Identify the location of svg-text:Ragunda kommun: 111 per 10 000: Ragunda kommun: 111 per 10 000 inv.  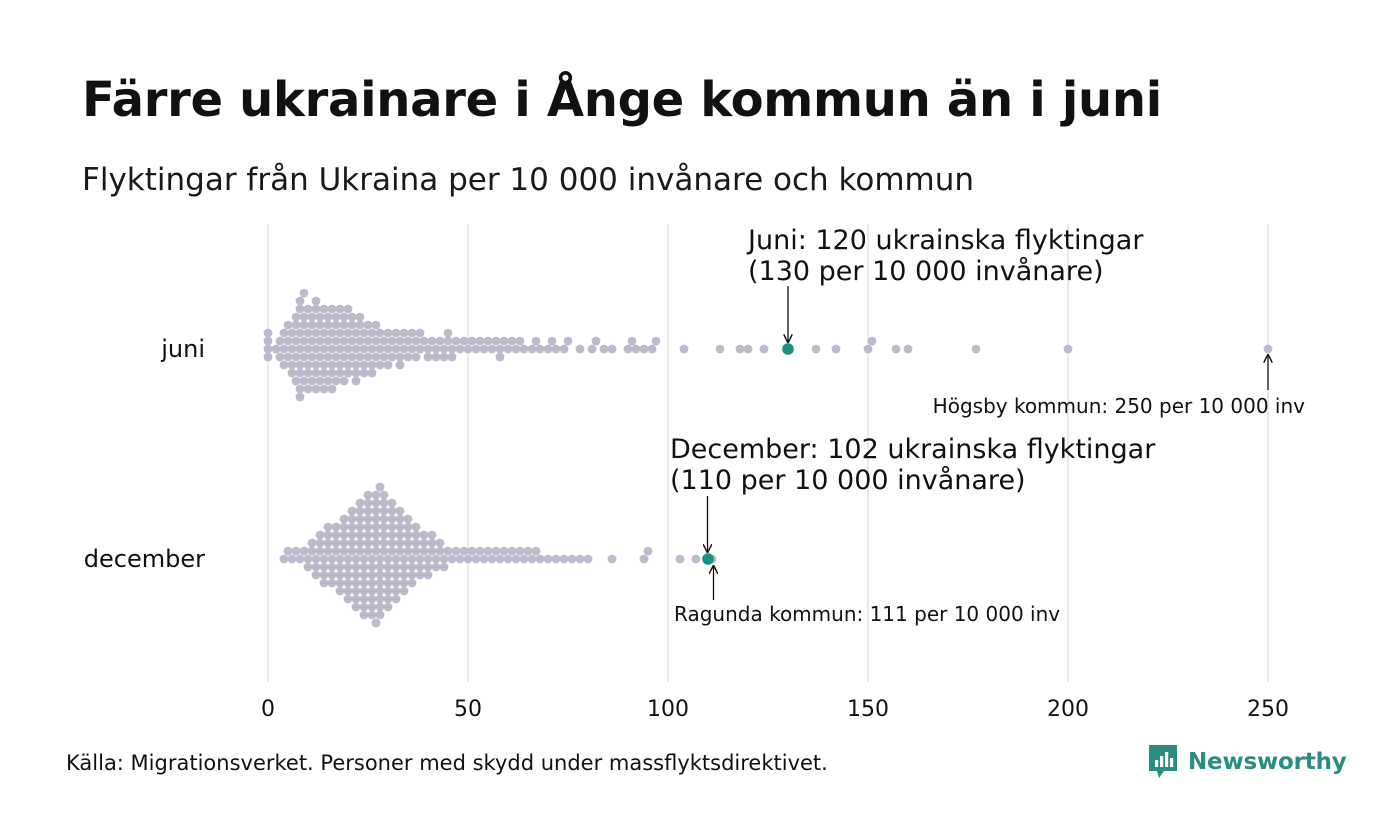
(867, 614).